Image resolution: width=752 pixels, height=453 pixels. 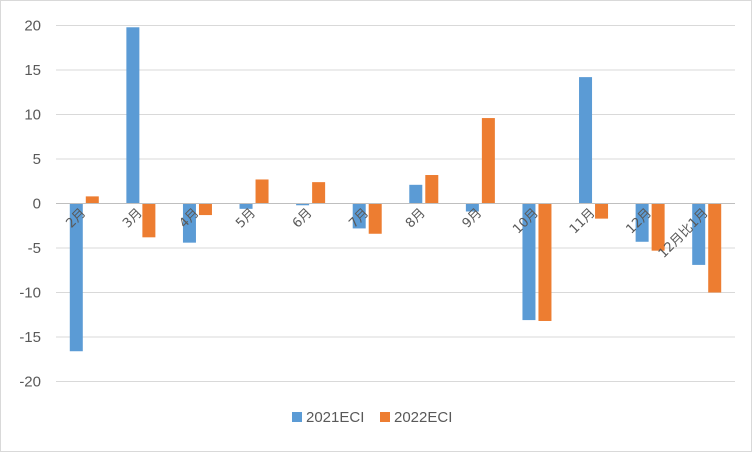 I want to click on x-tick-label: 5月, so click(x=246, y=219).